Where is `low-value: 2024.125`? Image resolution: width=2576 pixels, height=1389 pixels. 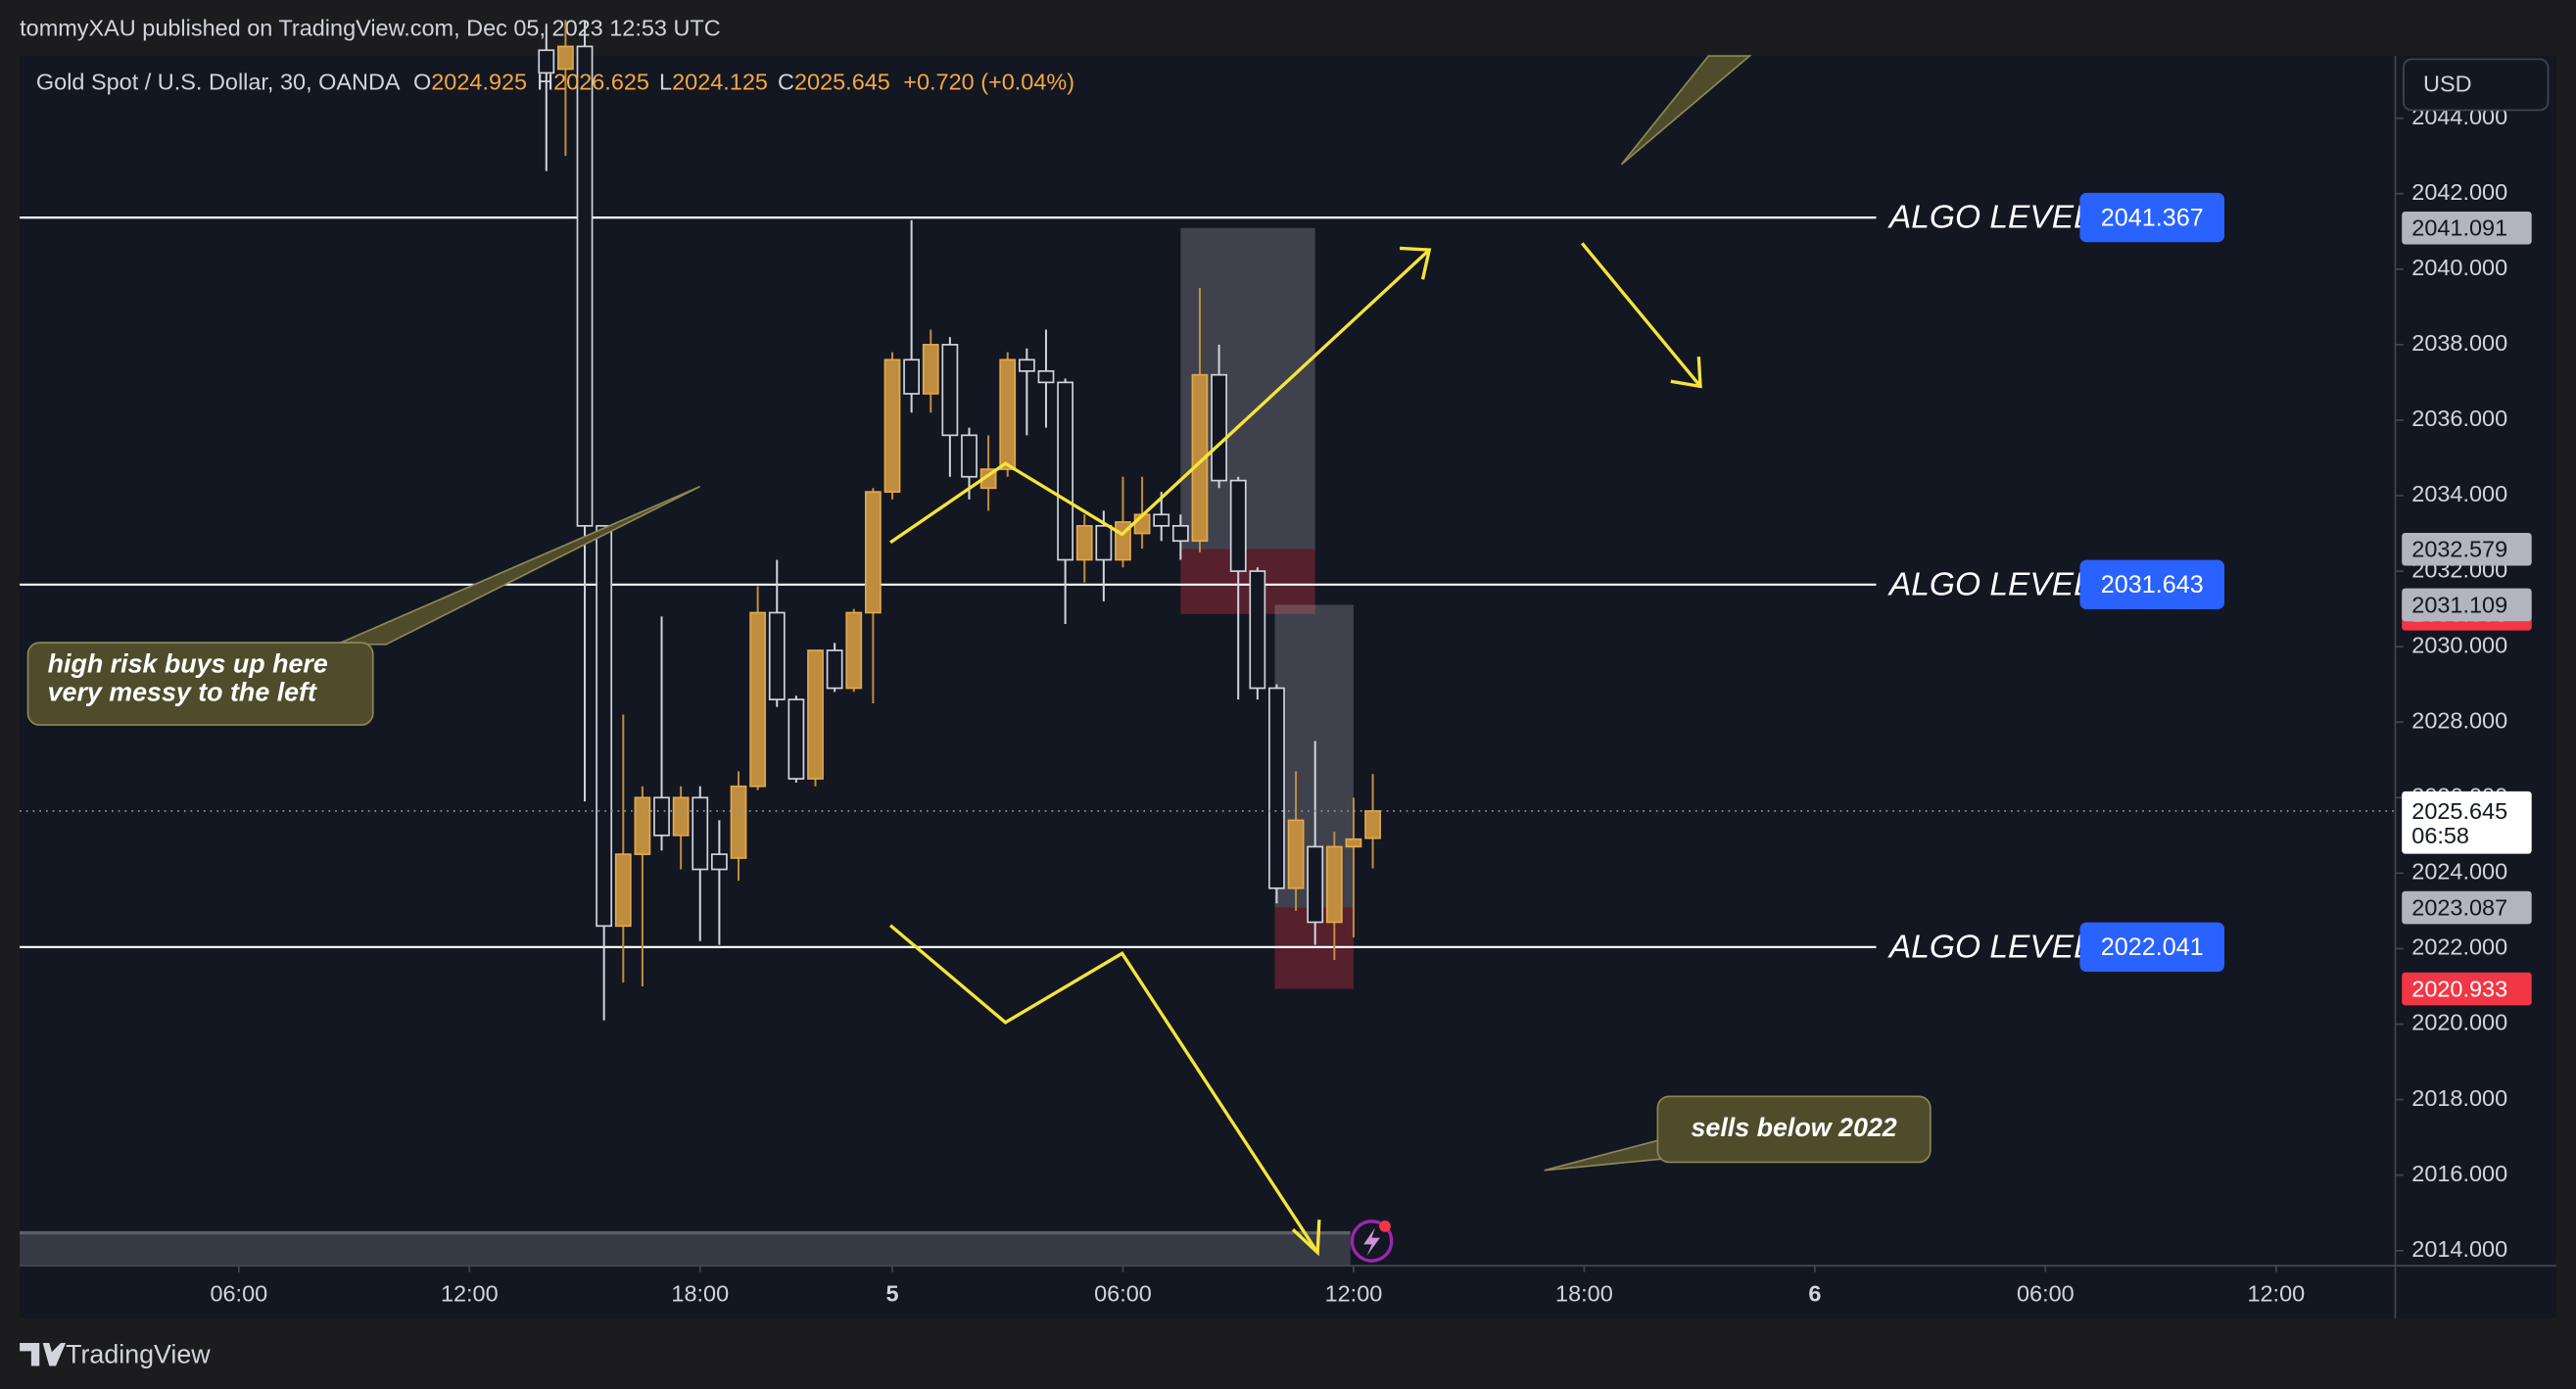
low-value: 2024.125 is located at coordinates (720, 82).